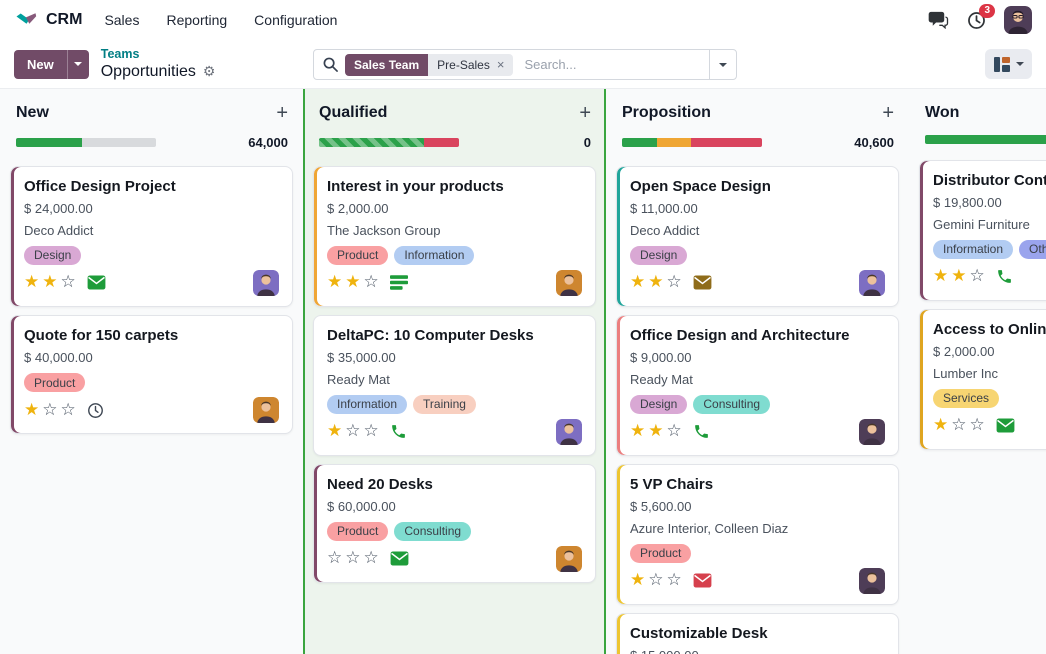 The image size is (1046, 654). Describe the element at coordinates (454, 404) in the screenshot. I see `tag-list: Information Training` at that location.